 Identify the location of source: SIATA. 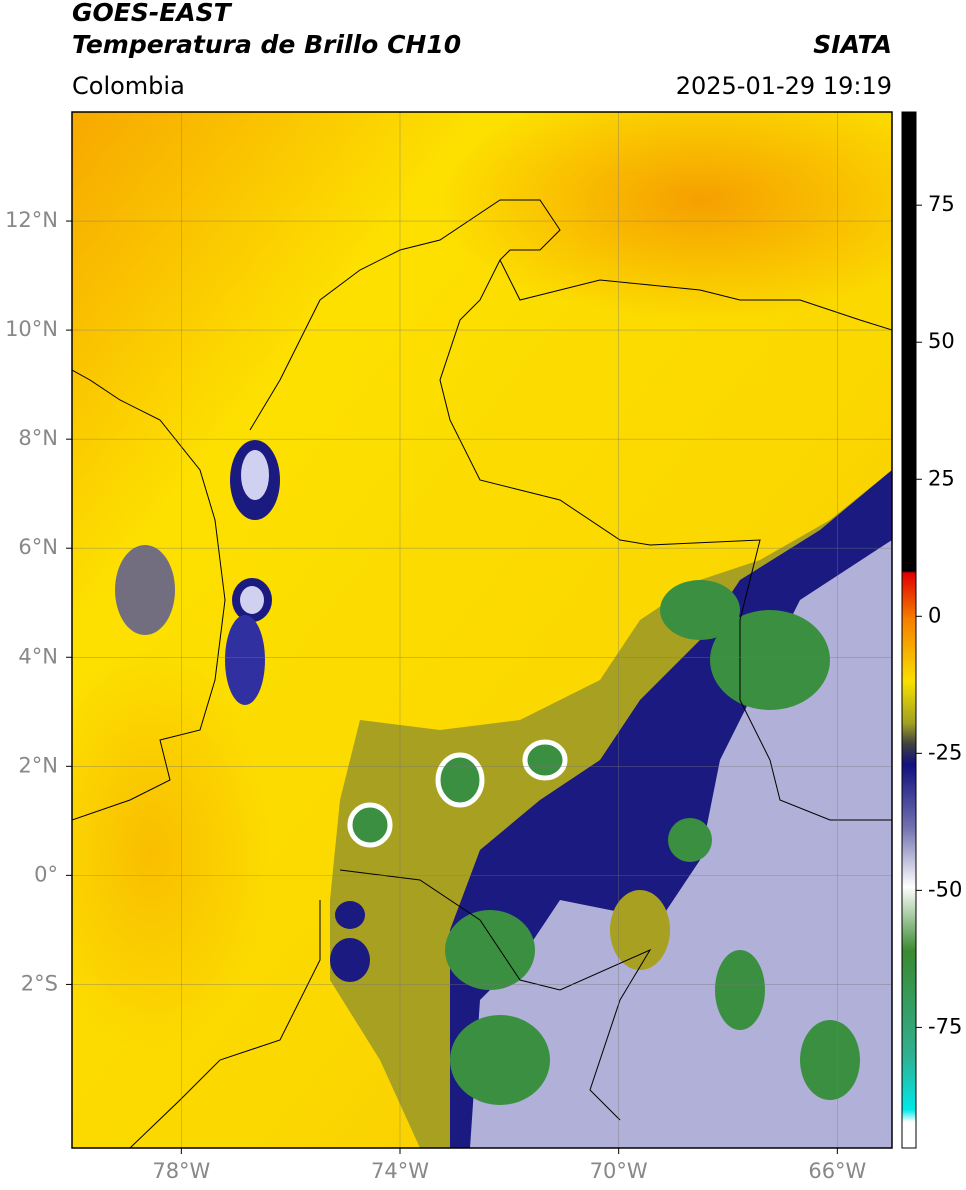
(852, 44).